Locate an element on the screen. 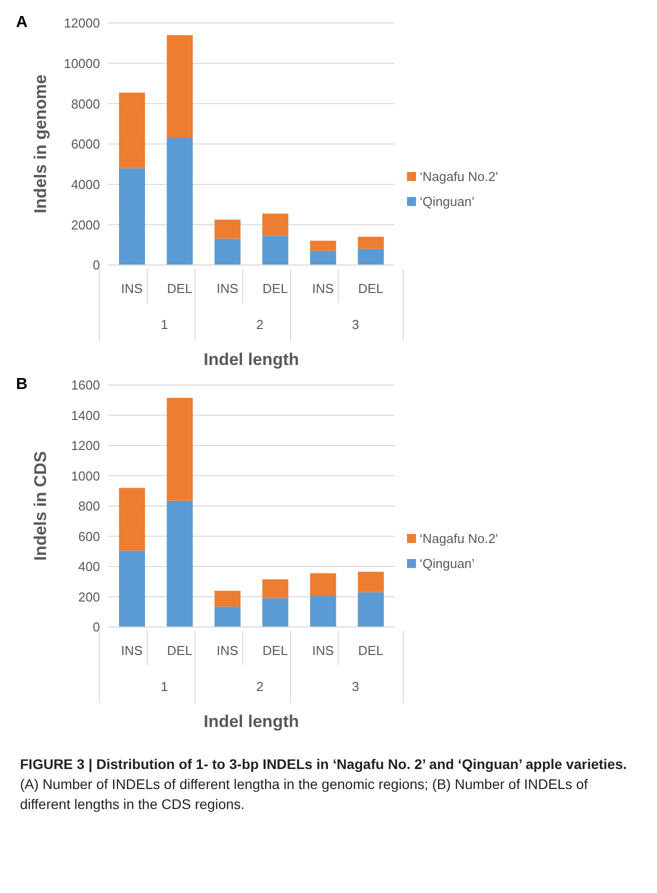  text: (A) Number of INDELs of different lengtha in the genomic regions; (B) Number of INDELs of different lengths in the CDS regions. is located at coordinates (304, 794).